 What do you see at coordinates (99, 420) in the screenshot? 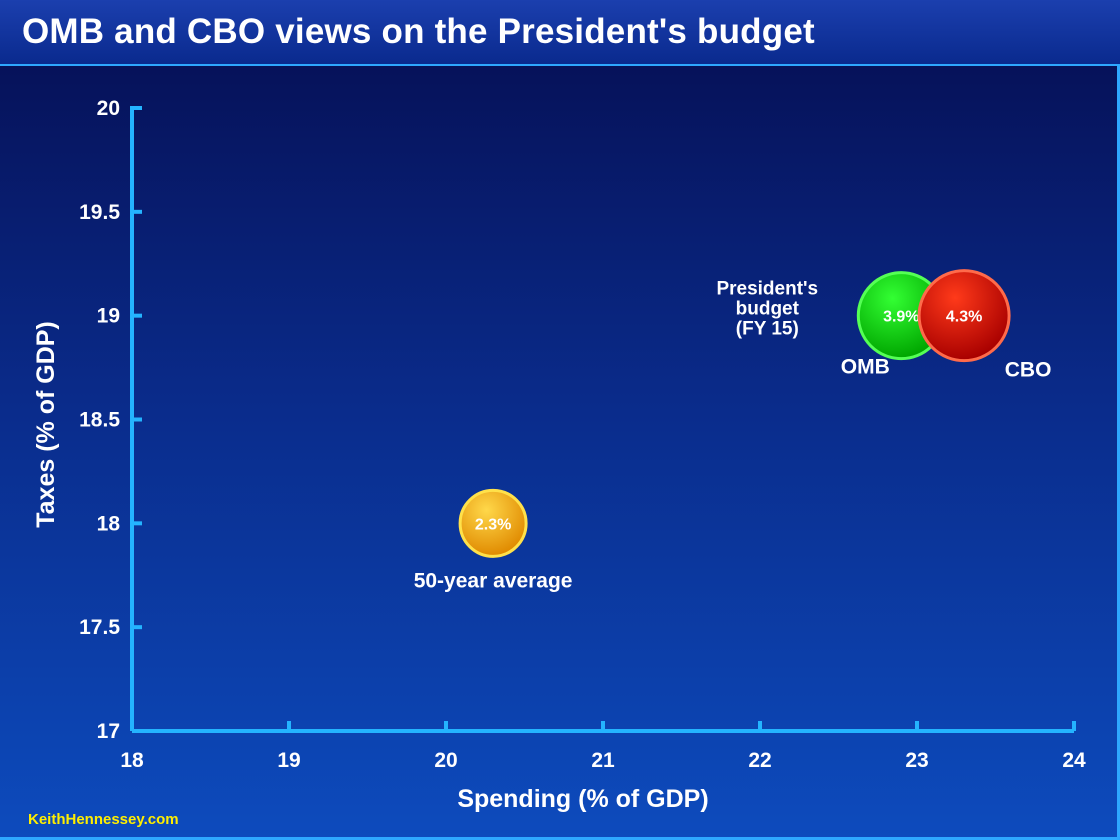
I see `y-tick-label: 18.5` at bounding box center [99, 420].